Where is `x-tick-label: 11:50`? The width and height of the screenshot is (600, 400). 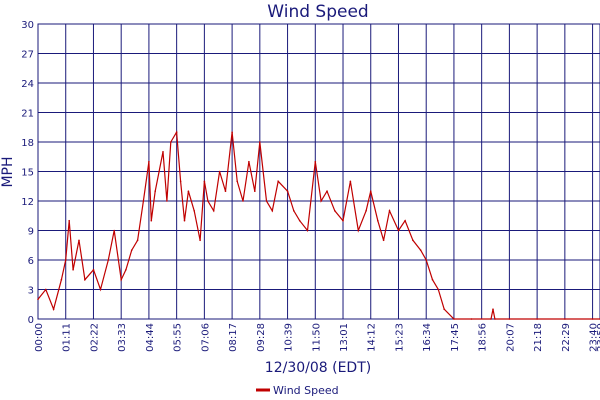
x-tick-label: 11:50 is located at coordinates (316, 337).